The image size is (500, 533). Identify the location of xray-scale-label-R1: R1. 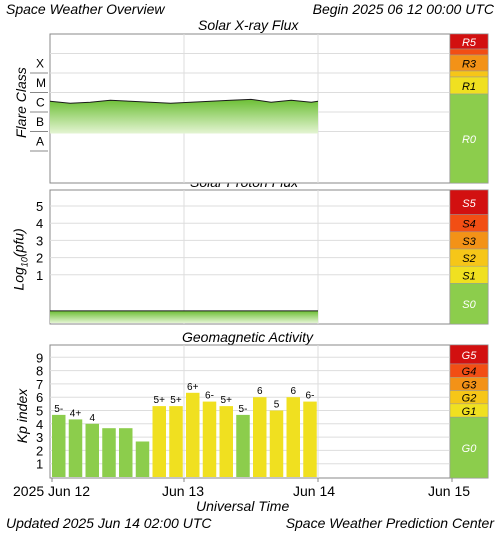
(469, 87).